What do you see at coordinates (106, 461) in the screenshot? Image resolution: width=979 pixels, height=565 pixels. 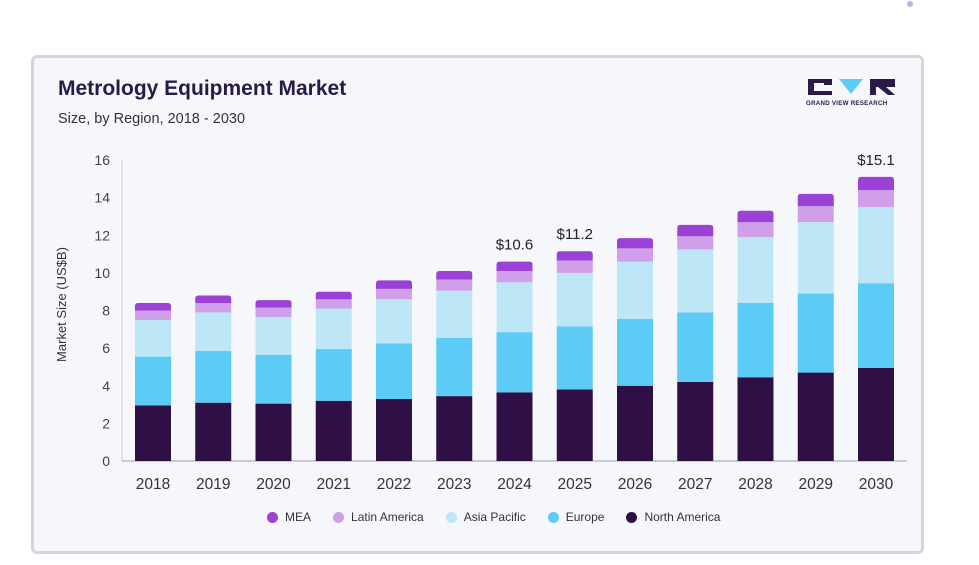 I see `y-tick-label: 0` at bounding box center [106, 461].